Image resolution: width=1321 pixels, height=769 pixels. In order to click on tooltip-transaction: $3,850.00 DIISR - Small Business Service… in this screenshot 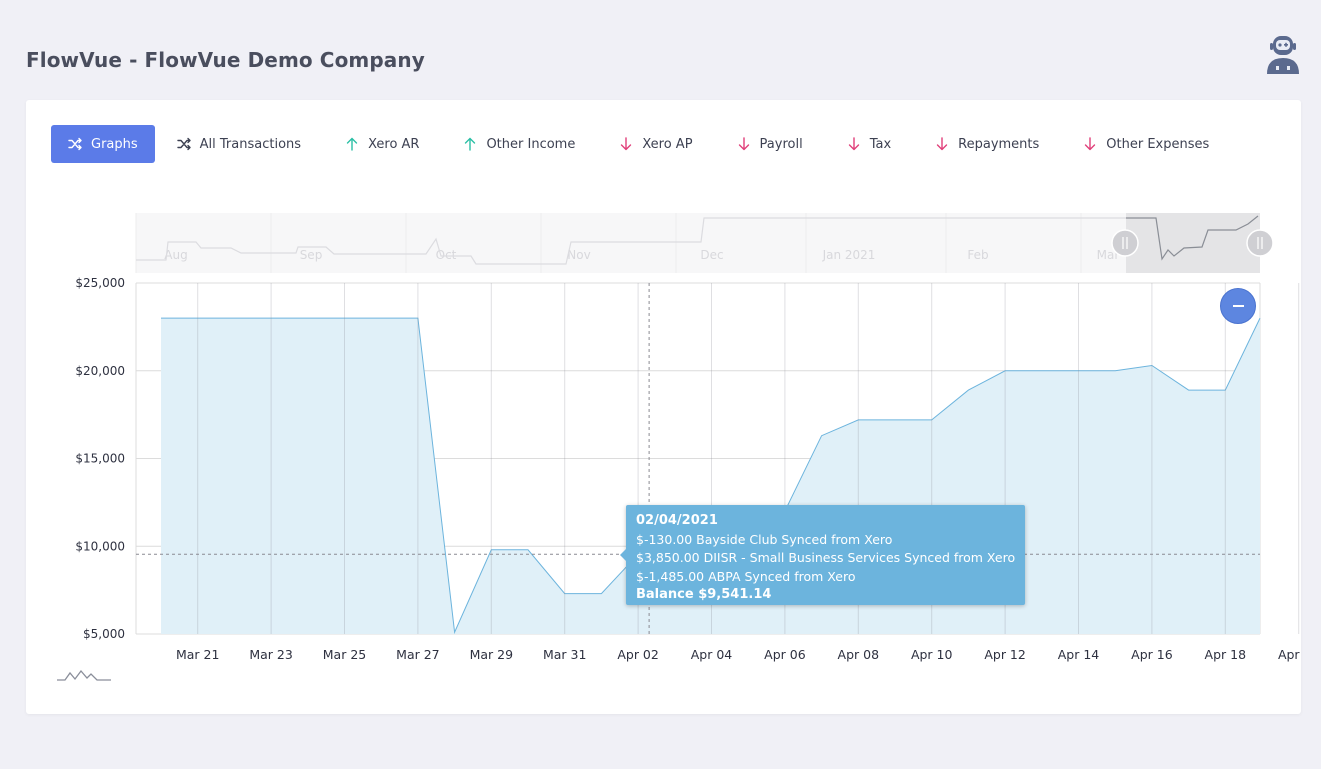, I will do `click(826, 557)`.